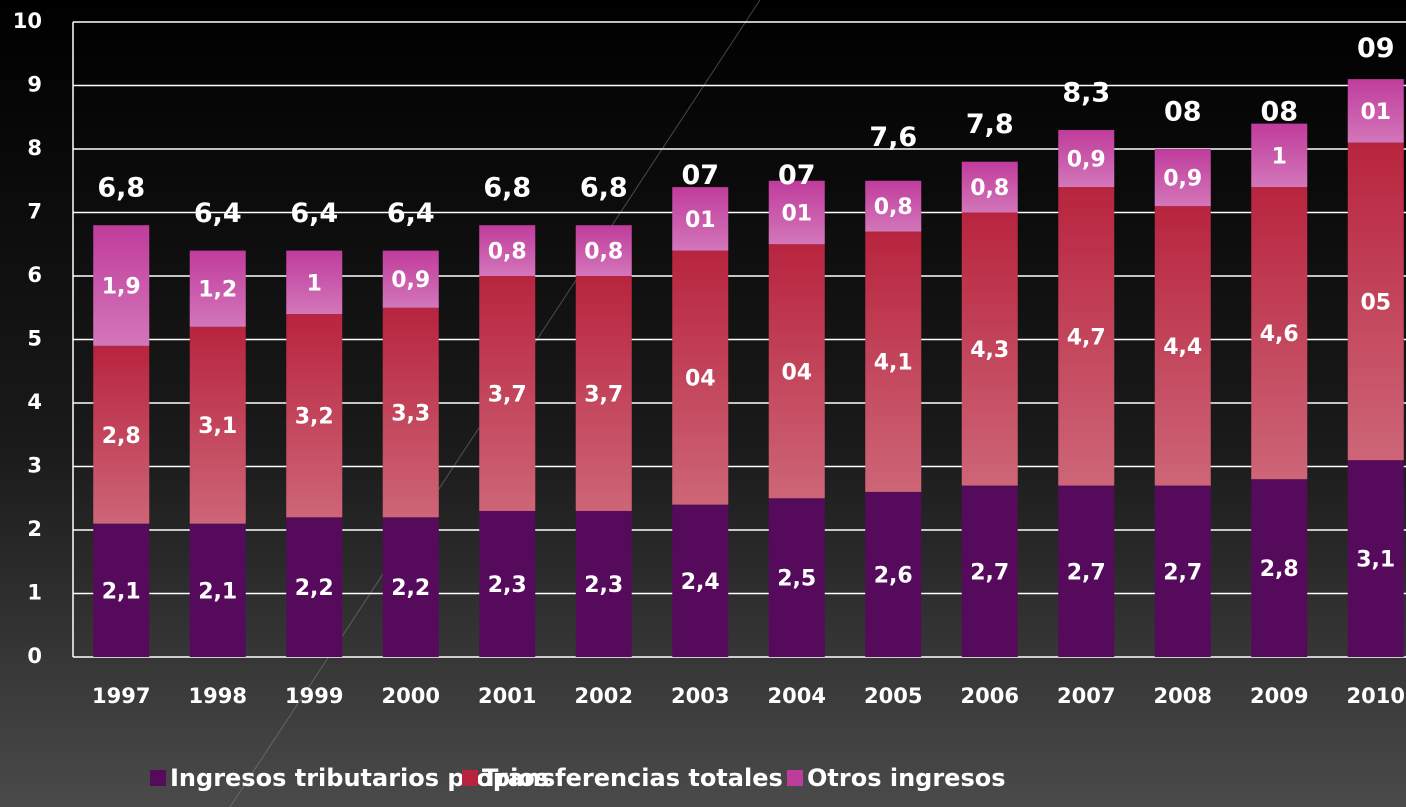 Image resolution: width=1406 pixels, height=807 pixels. I want to click on data-label: 2,6, so click(893, 575).